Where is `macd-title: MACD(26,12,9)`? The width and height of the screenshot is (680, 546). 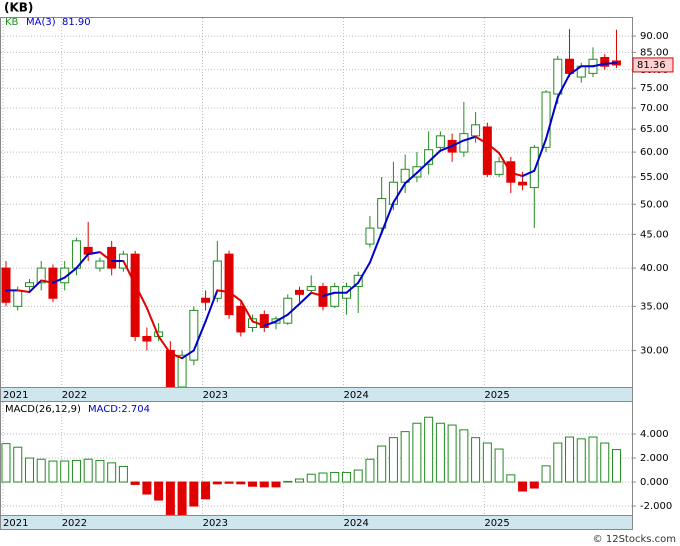
macd-title: MACD(26,12,9) is located at coordinates (43, 409).